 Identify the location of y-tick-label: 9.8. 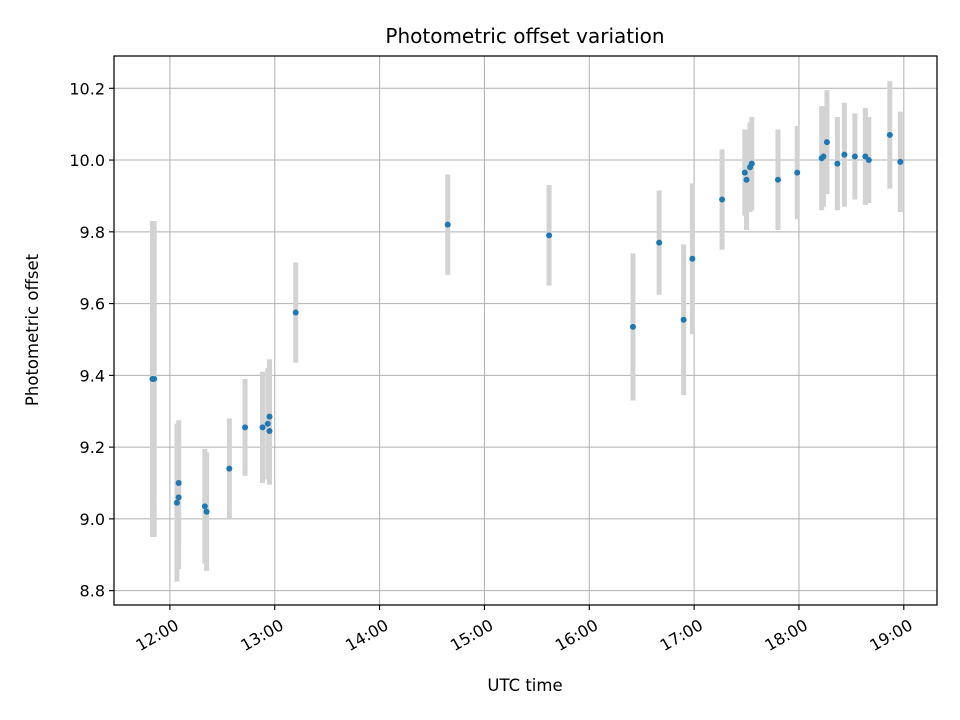
(92, 232).